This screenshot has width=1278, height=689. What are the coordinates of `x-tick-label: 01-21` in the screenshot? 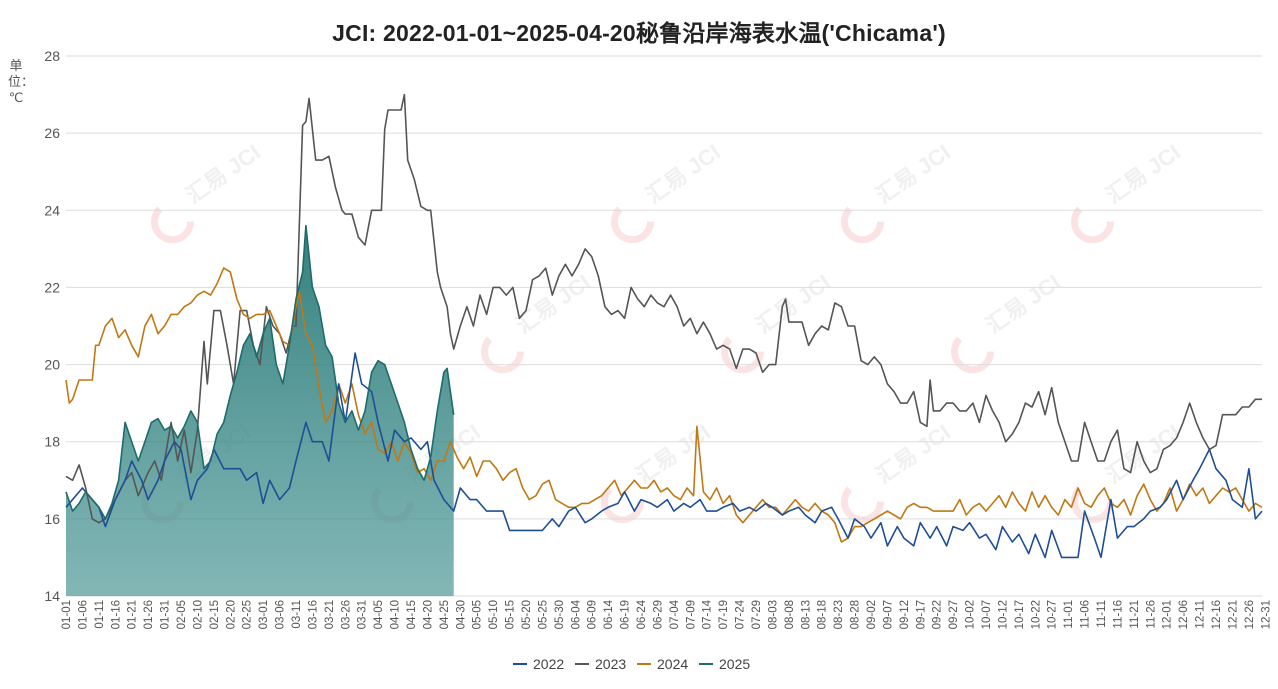 It's located at (133, 614).